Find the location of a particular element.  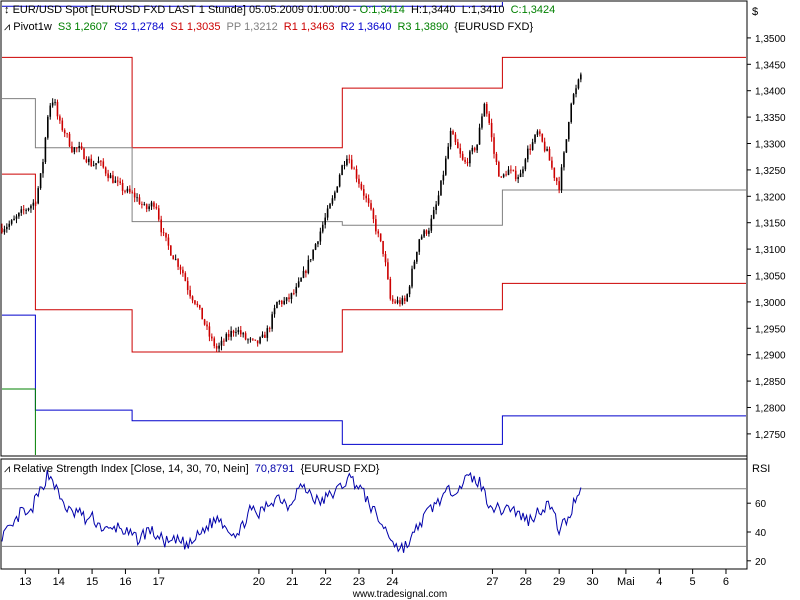

pivot-s1: S1 1,3035 is located at coordinates (195, 27).